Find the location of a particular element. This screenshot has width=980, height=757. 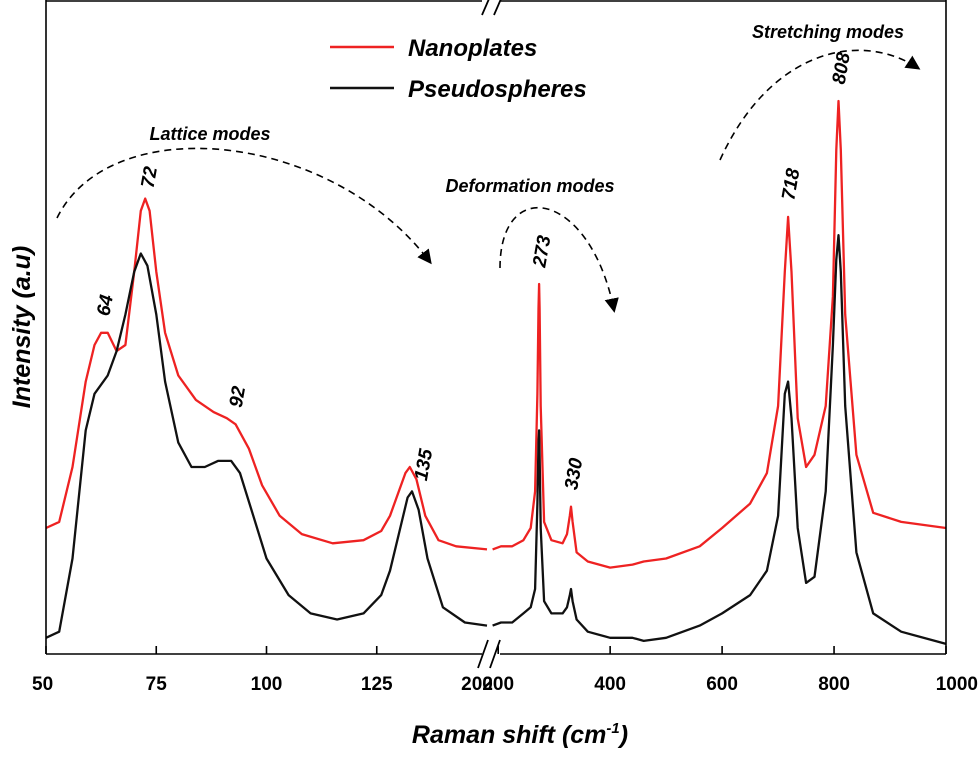

peak-label-72: 72 is located at coordinates (150, 177).